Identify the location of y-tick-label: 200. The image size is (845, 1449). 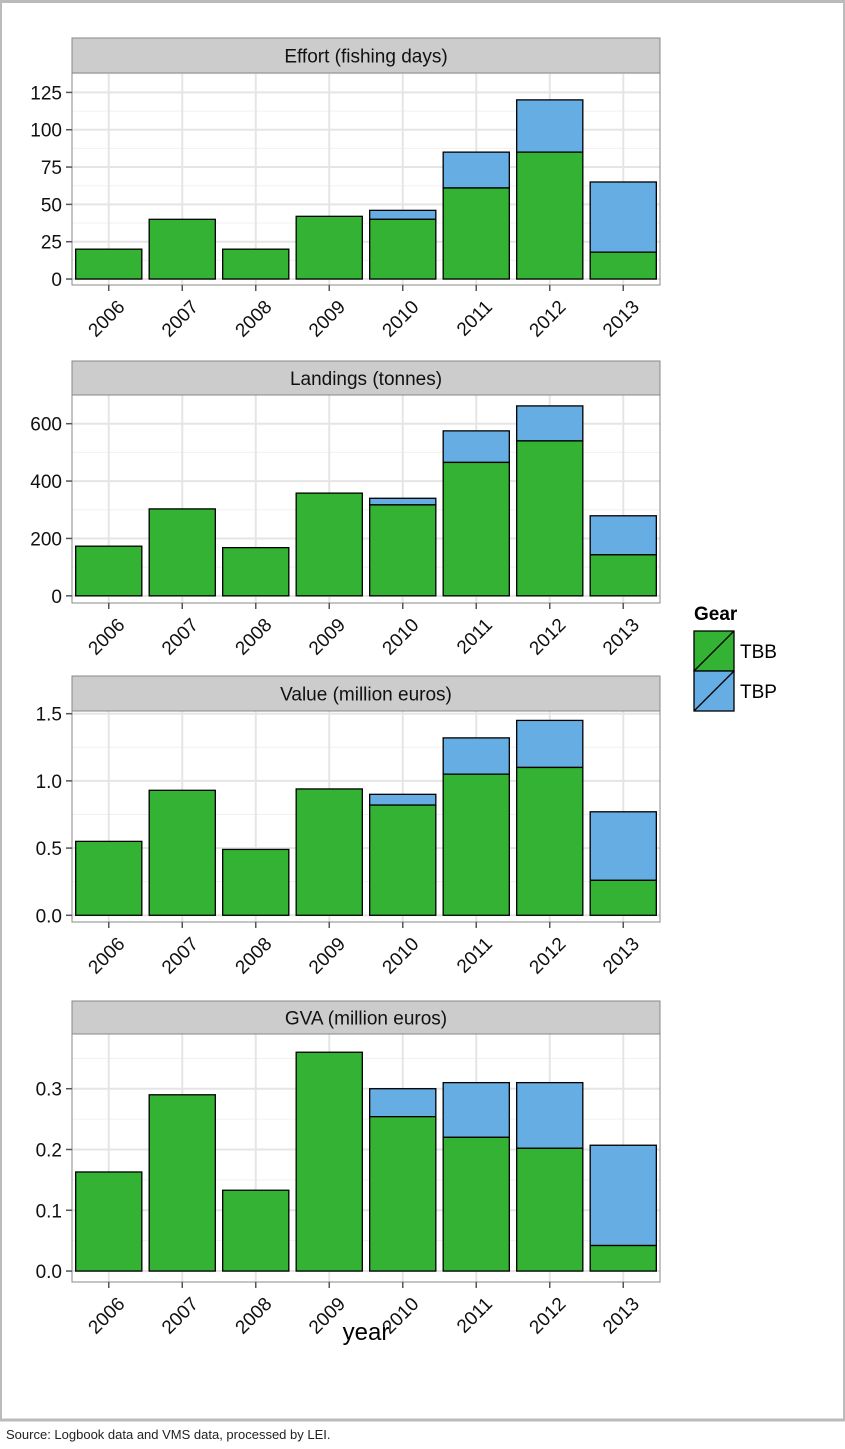
(46, 539).